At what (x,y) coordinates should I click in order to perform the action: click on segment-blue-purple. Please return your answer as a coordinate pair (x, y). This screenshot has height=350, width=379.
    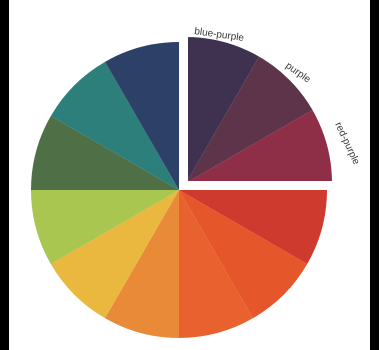
    Looking at the image, I should click on (223, 109).